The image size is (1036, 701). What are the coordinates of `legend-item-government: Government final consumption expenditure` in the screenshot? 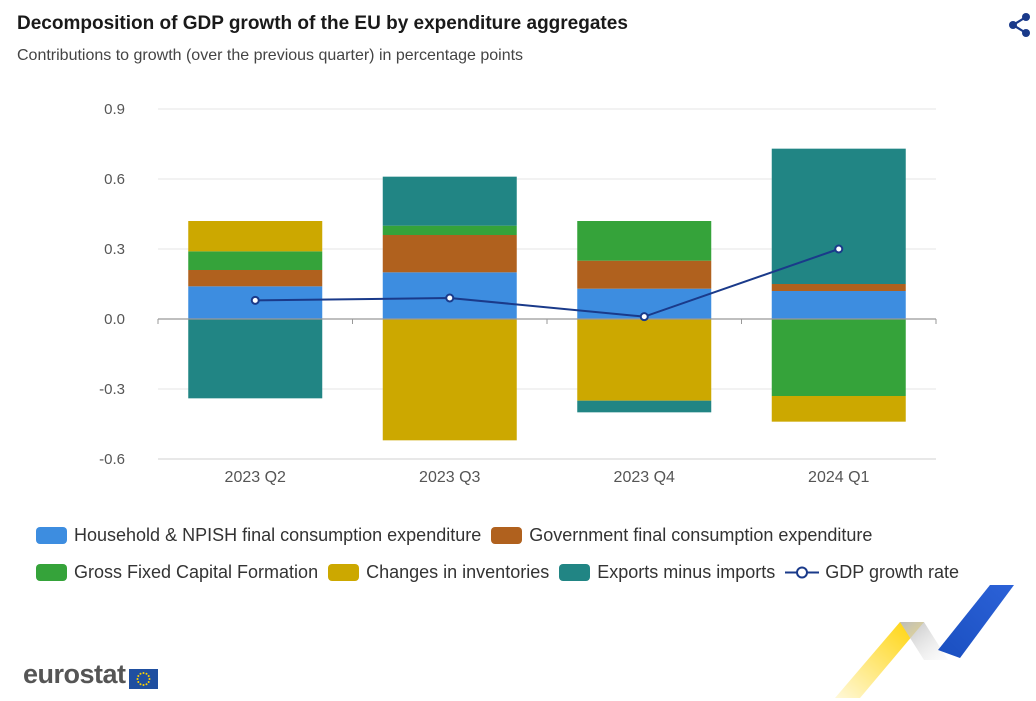 It's located at (681, 535).